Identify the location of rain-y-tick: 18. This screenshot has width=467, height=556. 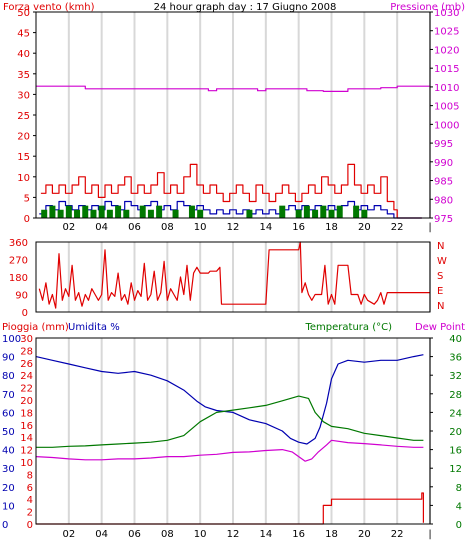
(26, 413).